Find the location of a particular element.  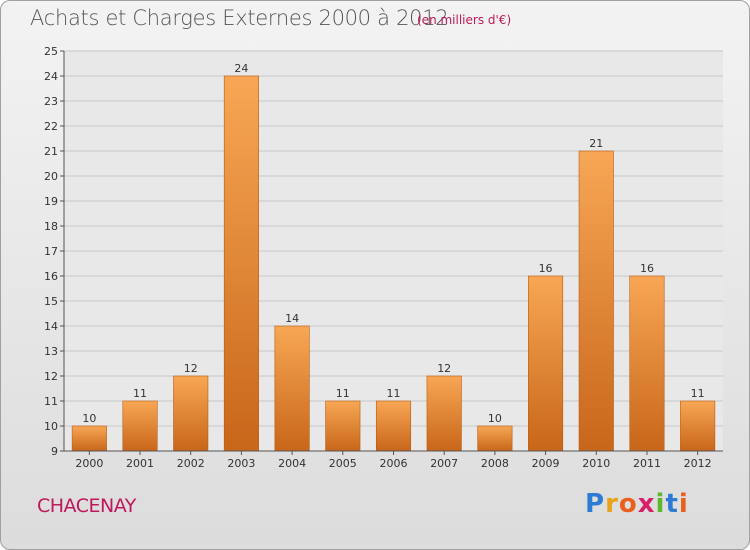

y-tick-label: 22 is located at coordinates (51, 126).